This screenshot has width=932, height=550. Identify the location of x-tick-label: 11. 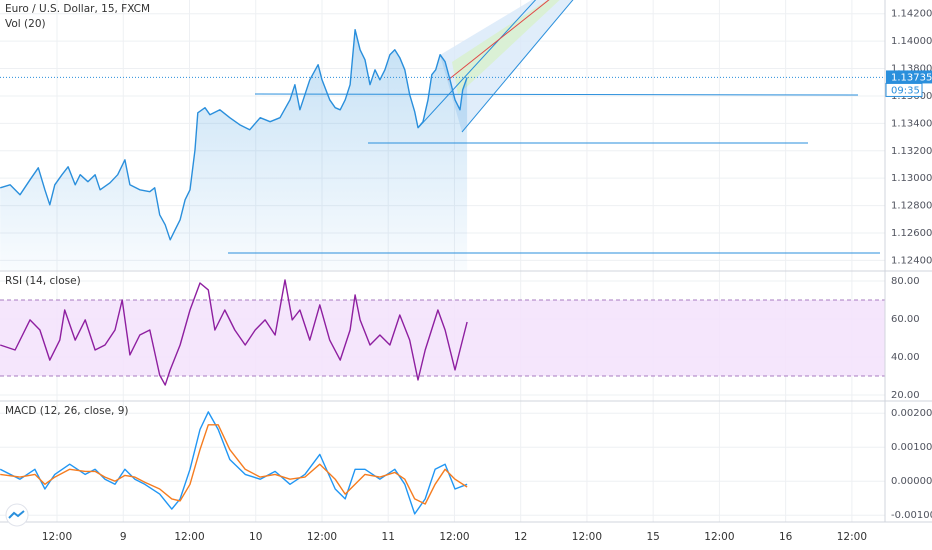
(388, 537).